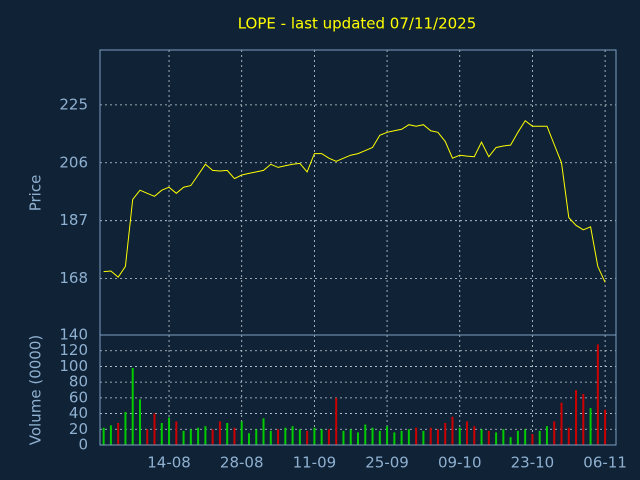 The image size is (640, 480). I want to click on x-tick-label: 06-11, so click(605, 463).